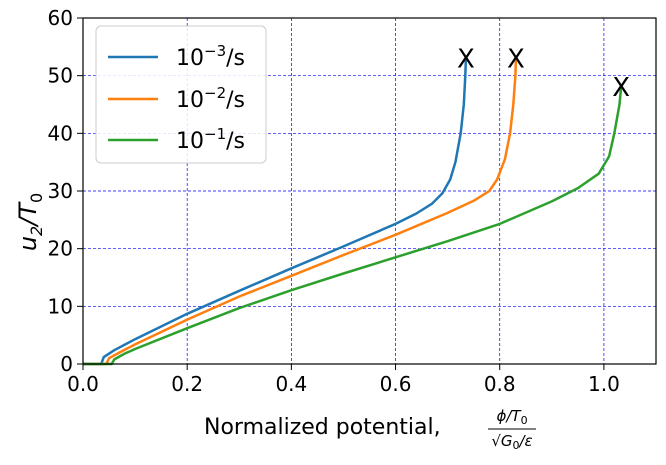  I want to click on y-axis-ticks: 0 10 20 30 40 50 60, so click(65, 191).